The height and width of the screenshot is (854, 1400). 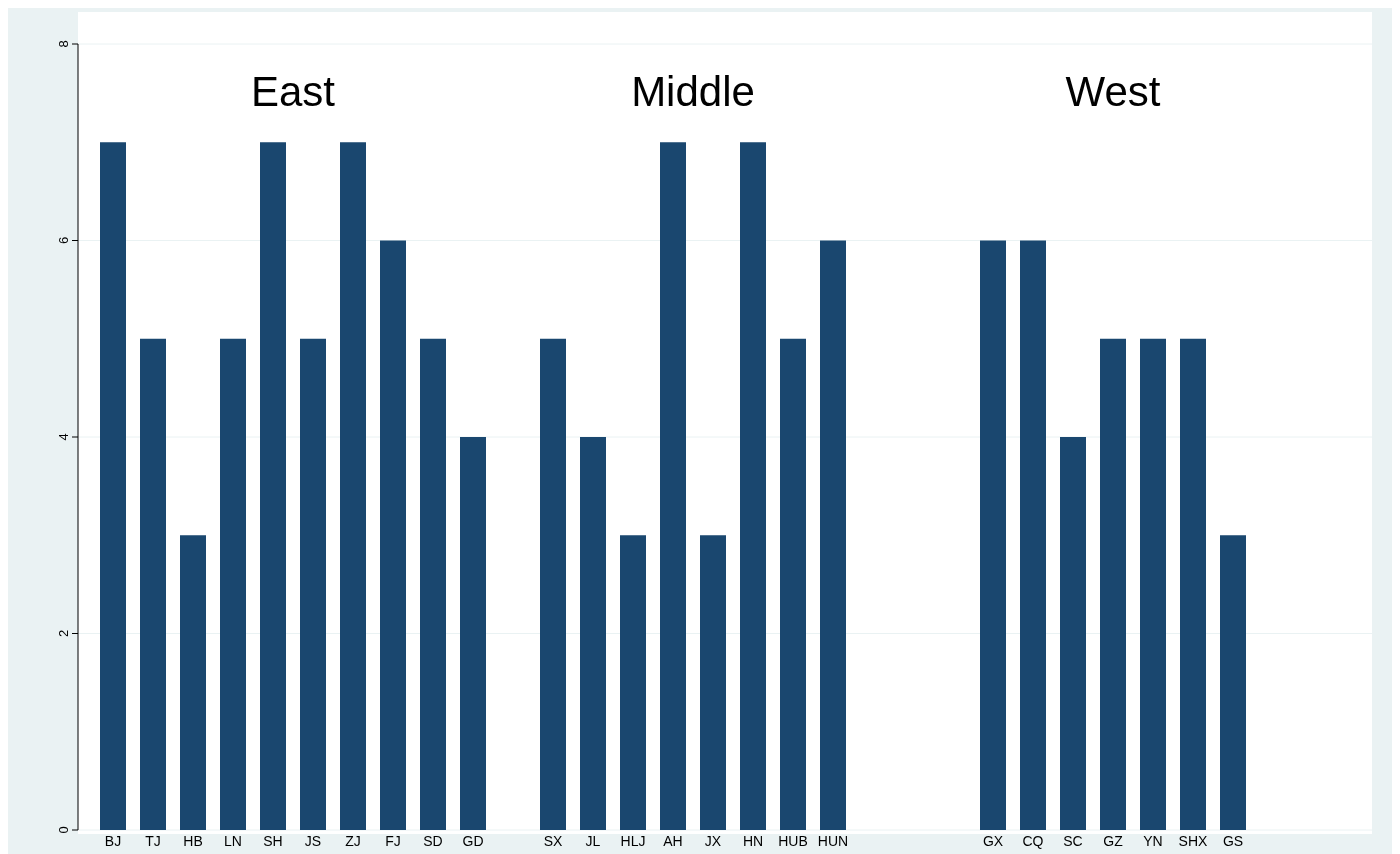 What do you see at coordinates (633, 841) in the screenshot?
I see `x-tick-label: HLJ` at bounding box center [633, 841].